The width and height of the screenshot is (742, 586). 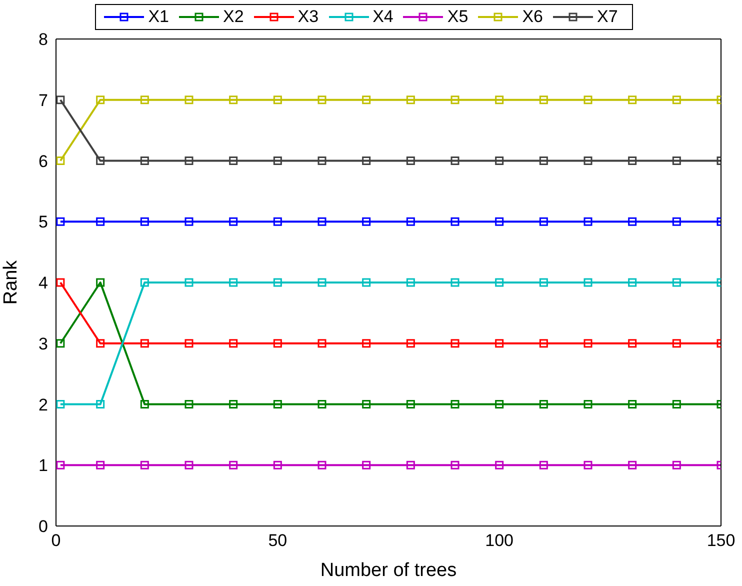 I want to click on y-tick-label: 3, so click(x=43, y=344).